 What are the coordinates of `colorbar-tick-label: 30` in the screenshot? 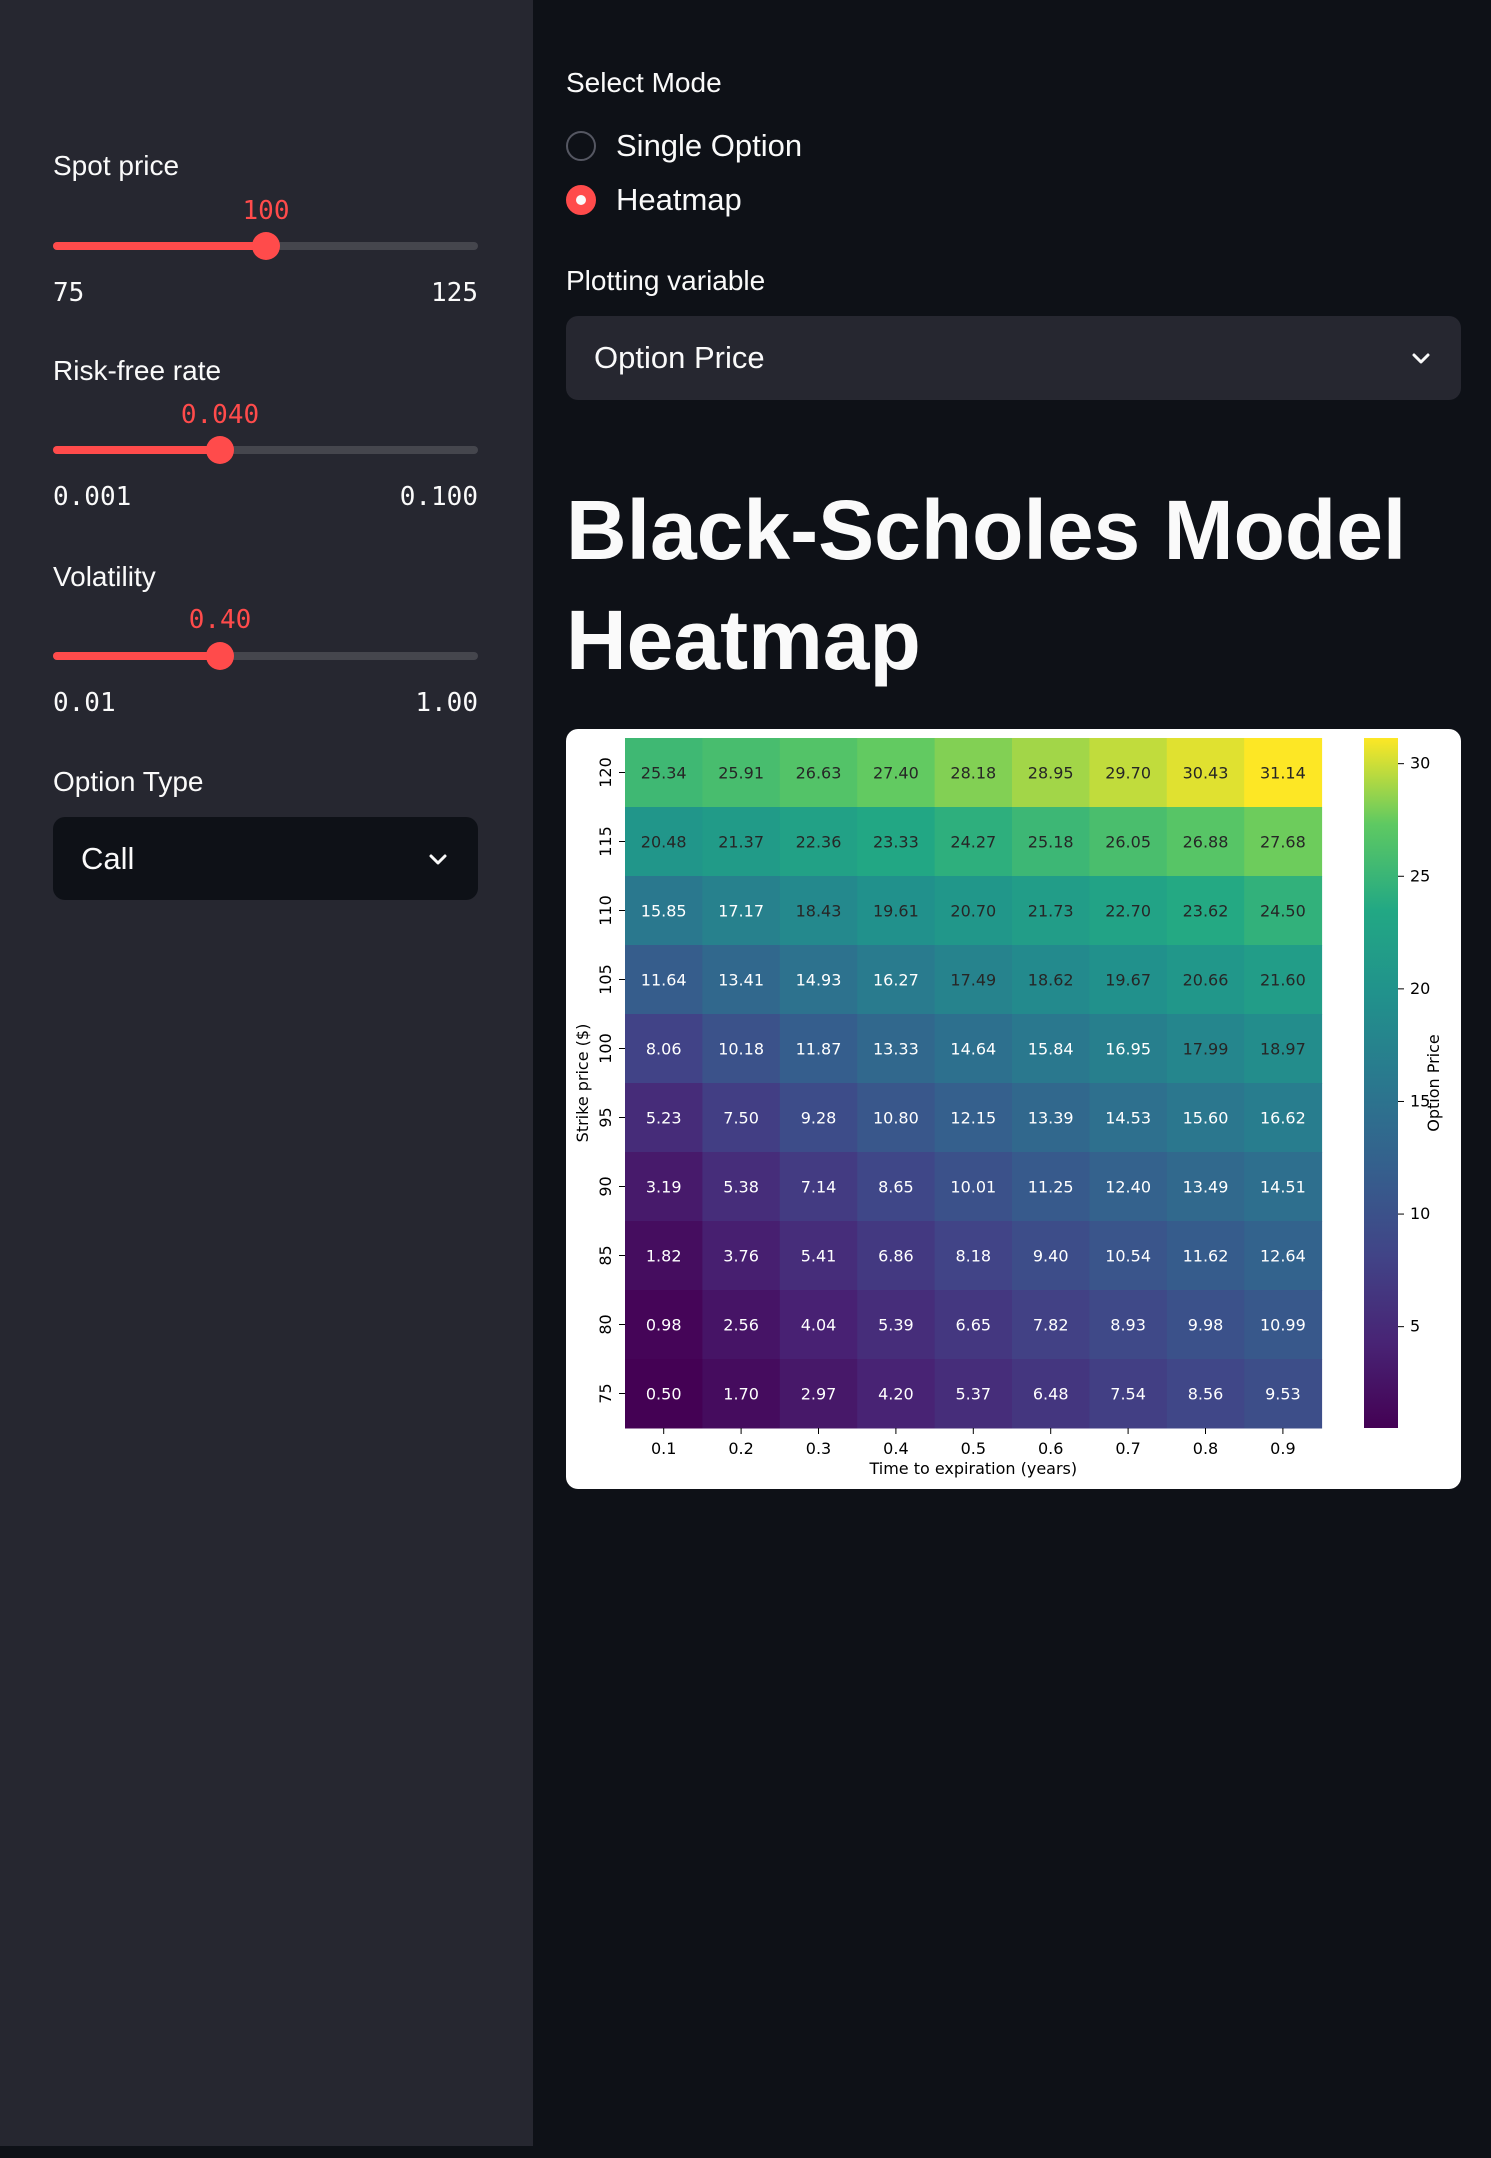 It's located at (1420, 763).